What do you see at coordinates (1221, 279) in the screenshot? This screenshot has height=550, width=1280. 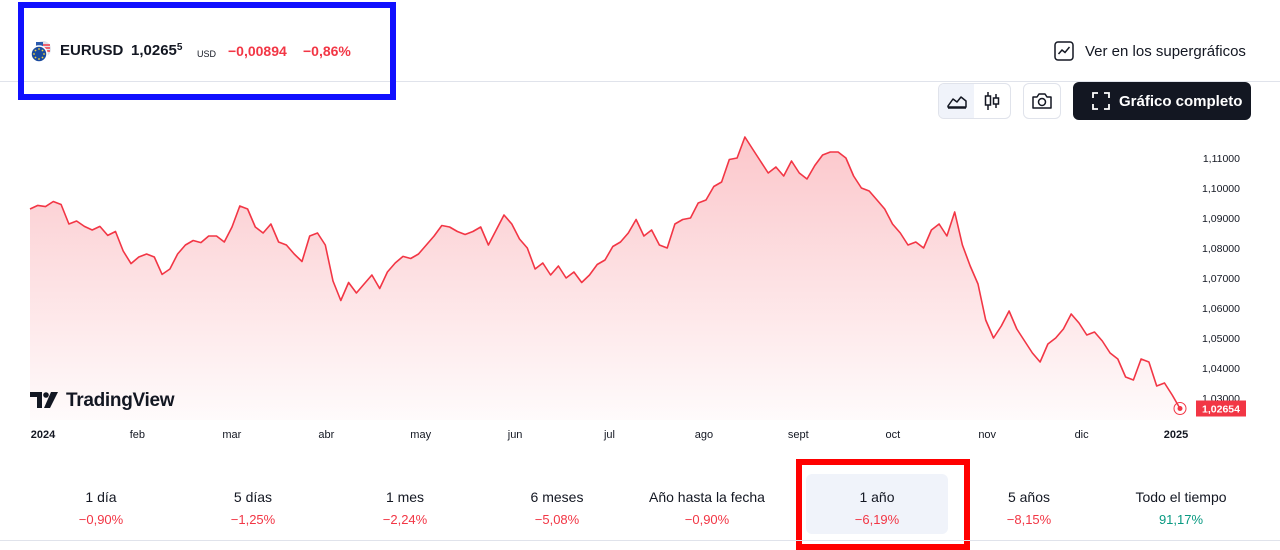 I see `y-tick-label: 1,07000` at bounding box center [1221, 279].